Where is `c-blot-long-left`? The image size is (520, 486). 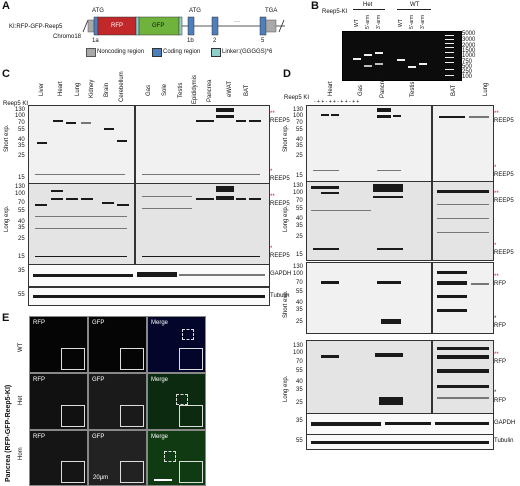 c-blot-long-left is located at coordinates (81, 224).